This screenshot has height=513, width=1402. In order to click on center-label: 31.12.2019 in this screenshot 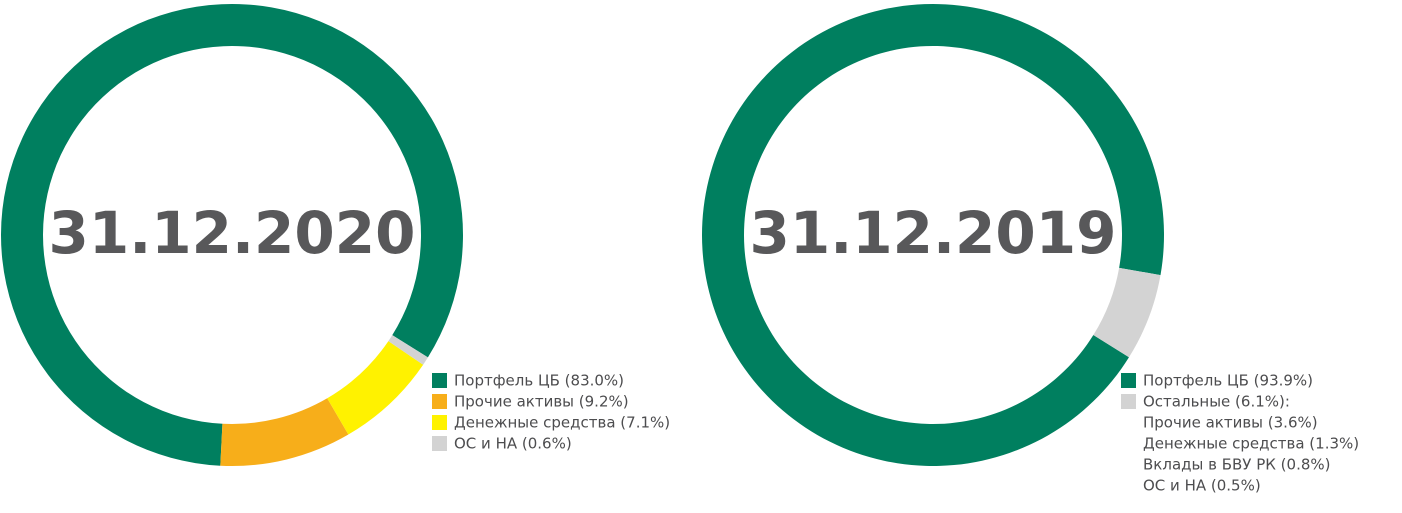, I will do `click(933, 233)`.